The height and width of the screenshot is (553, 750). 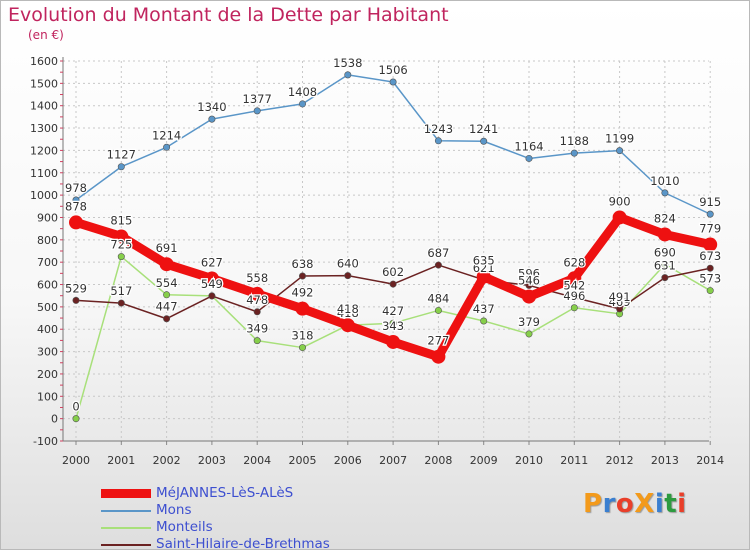 What do you see at coordinates (243, 544) in the screenshot?
I see `legend-label: Saint-Hilaire-de-Brethmas` at bounding box center [243, 544].